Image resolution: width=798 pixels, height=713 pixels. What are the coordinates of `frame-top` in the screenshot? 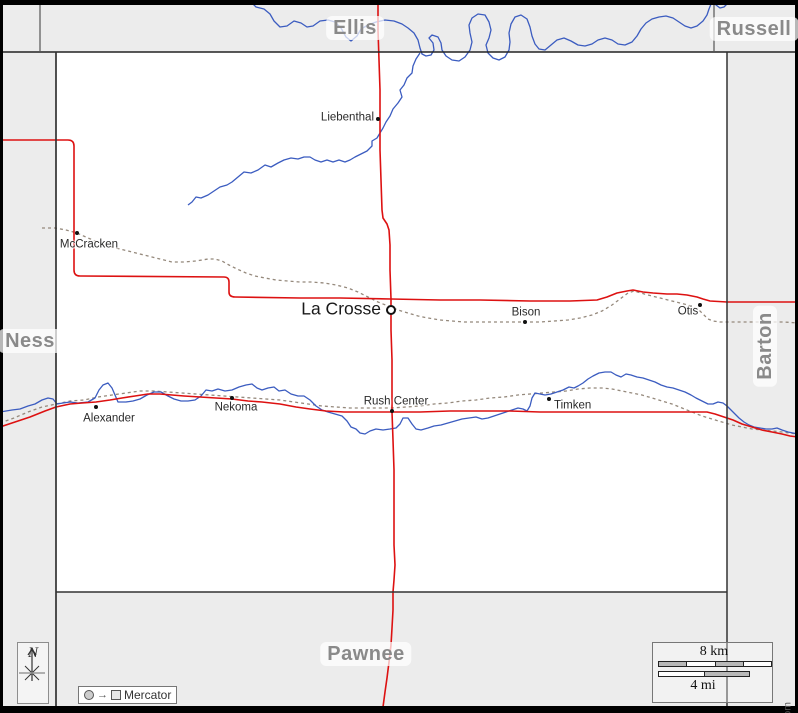 It's located at (399, 2).